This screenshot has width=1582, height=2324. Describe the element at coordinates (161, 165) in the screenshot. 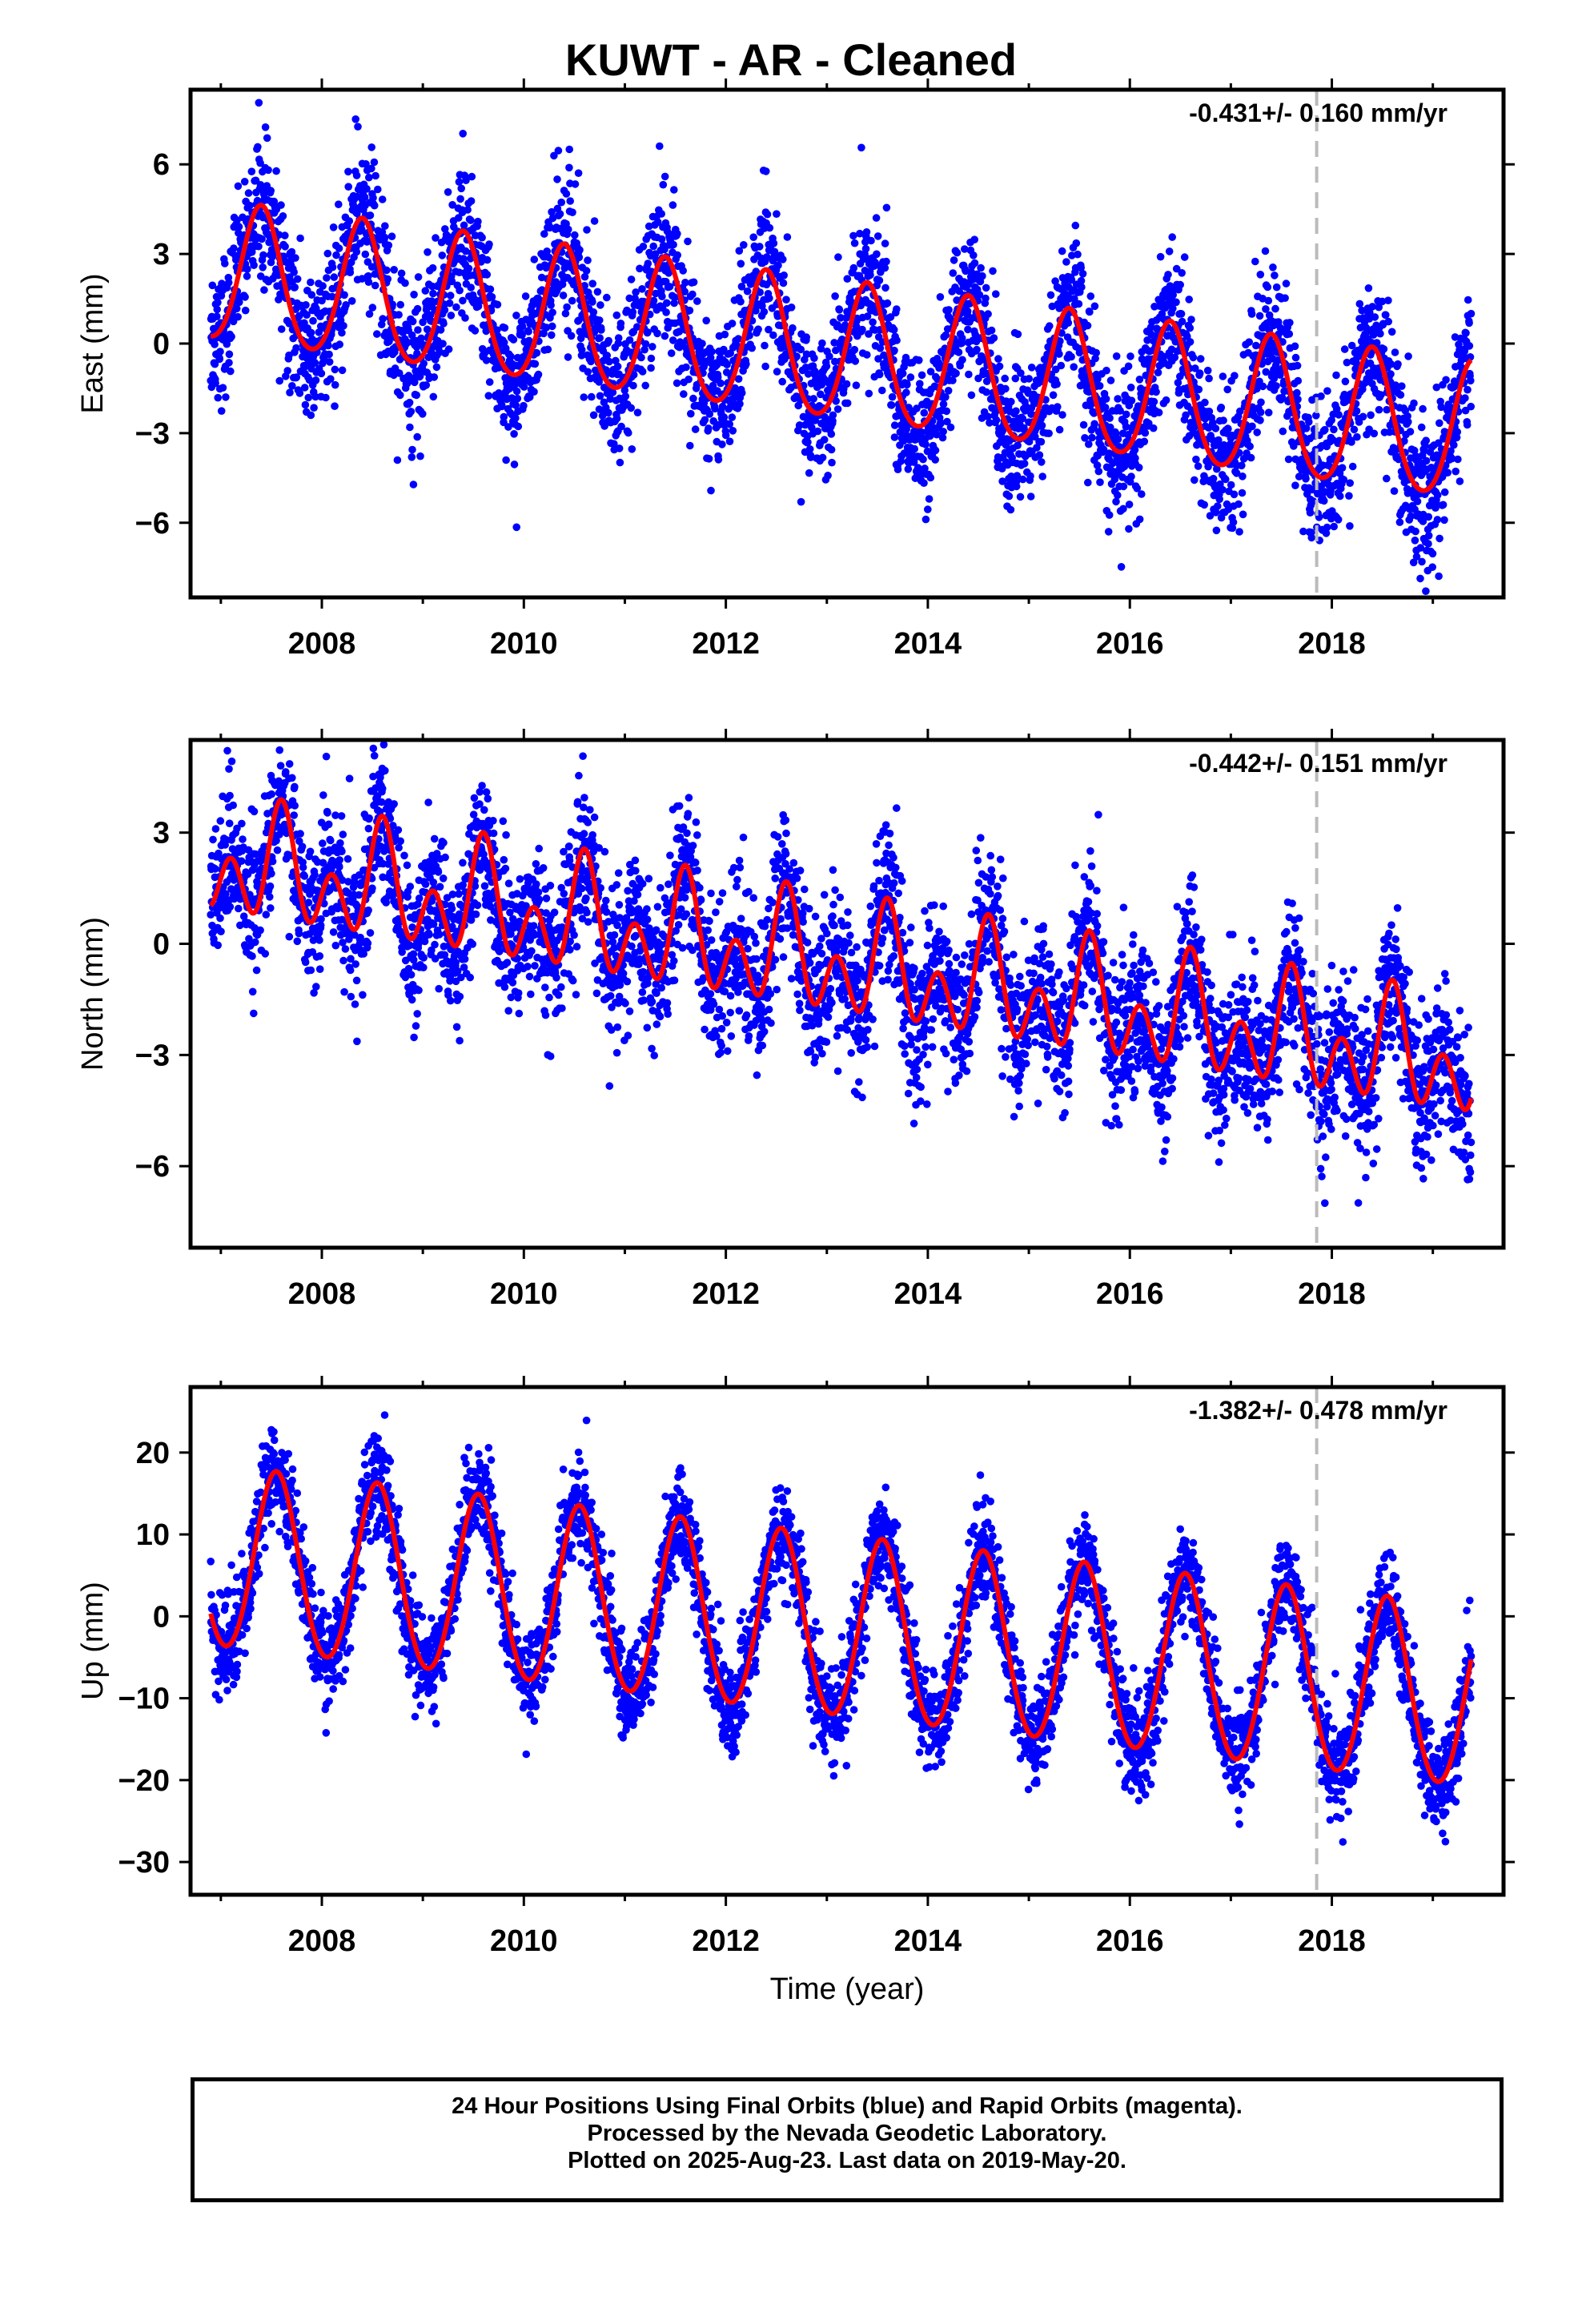

I see `y-tick-label: 6` at that location.